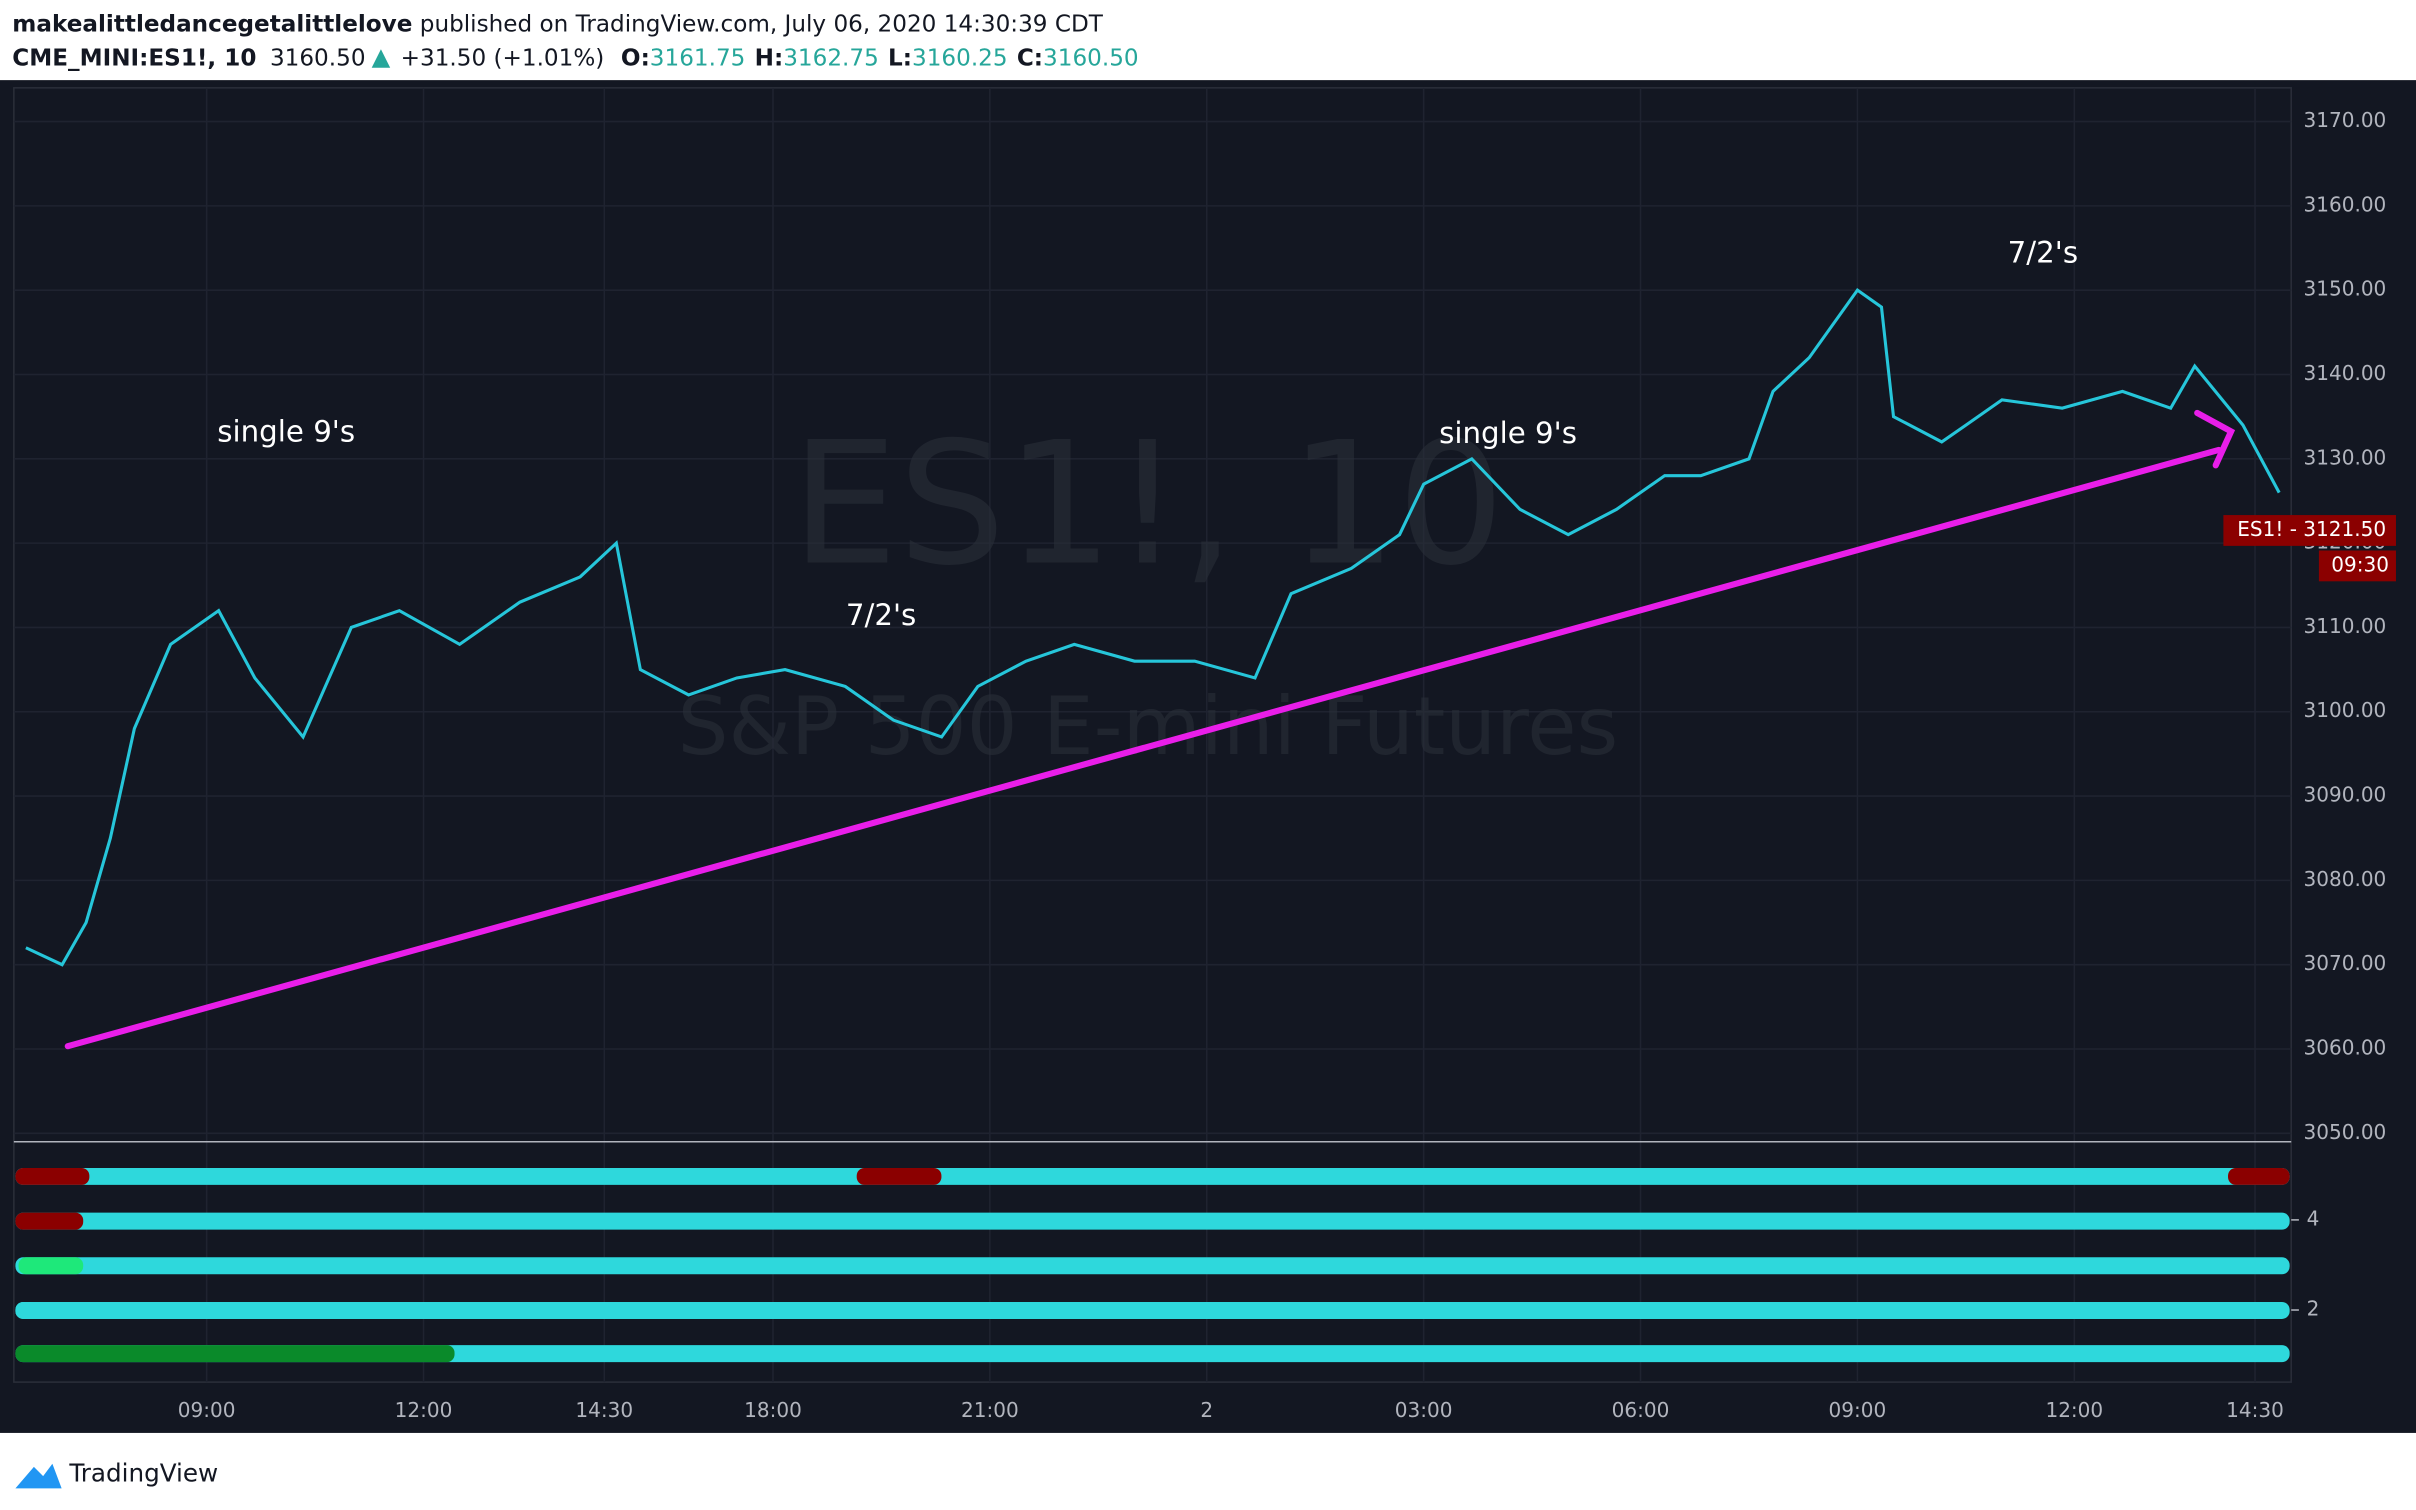  I want to click on x-tick-label: 03:00, so click(1424, 1410).